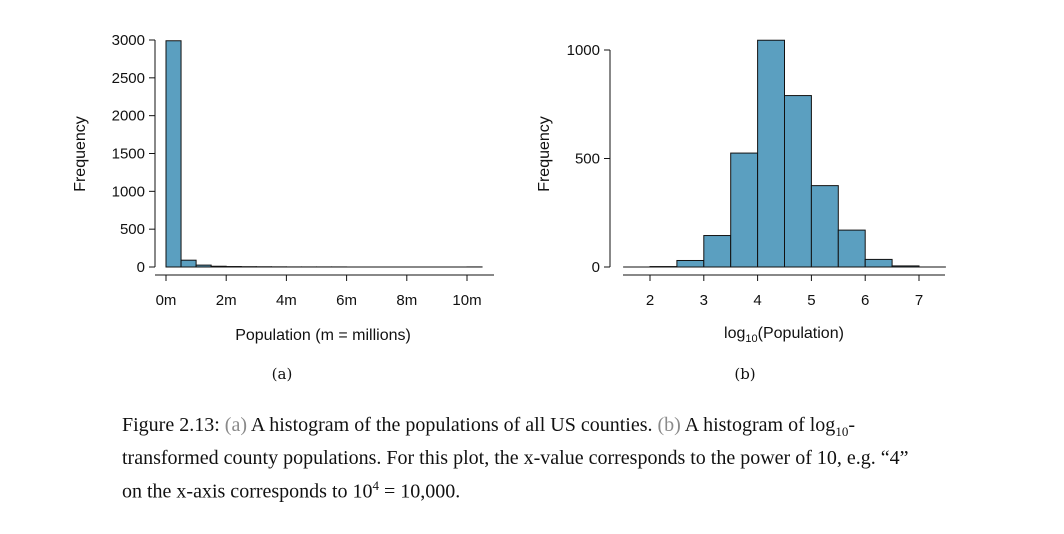 The width and height of the screenshot is (1064, 534). What do you see at coordinates (226, 300) in the screenshot?
I see `histogram-a-x-tick-label: 2m` at bounding box center [226, 300].